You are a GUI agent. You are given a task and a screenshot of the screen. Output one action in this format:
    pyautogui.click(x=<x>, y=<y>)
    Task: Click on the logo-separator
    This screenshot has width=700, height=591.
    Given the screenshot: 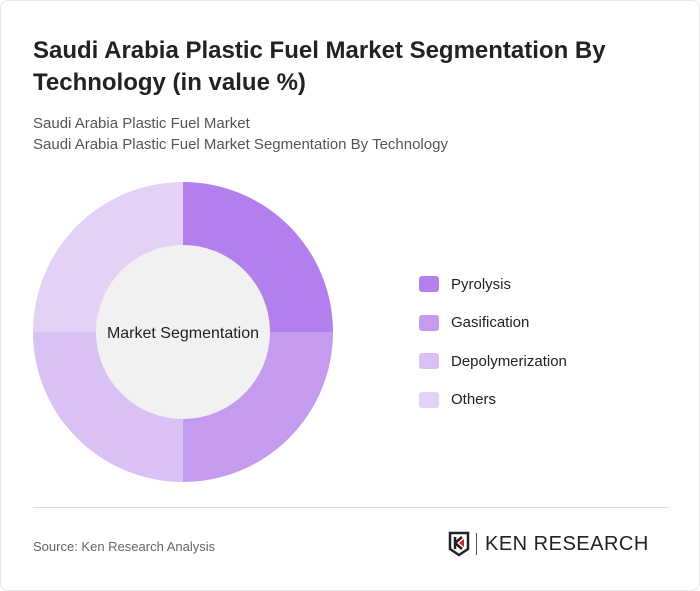 What is the action you would take?
    pyautogui.click(x=476, y=544)
    